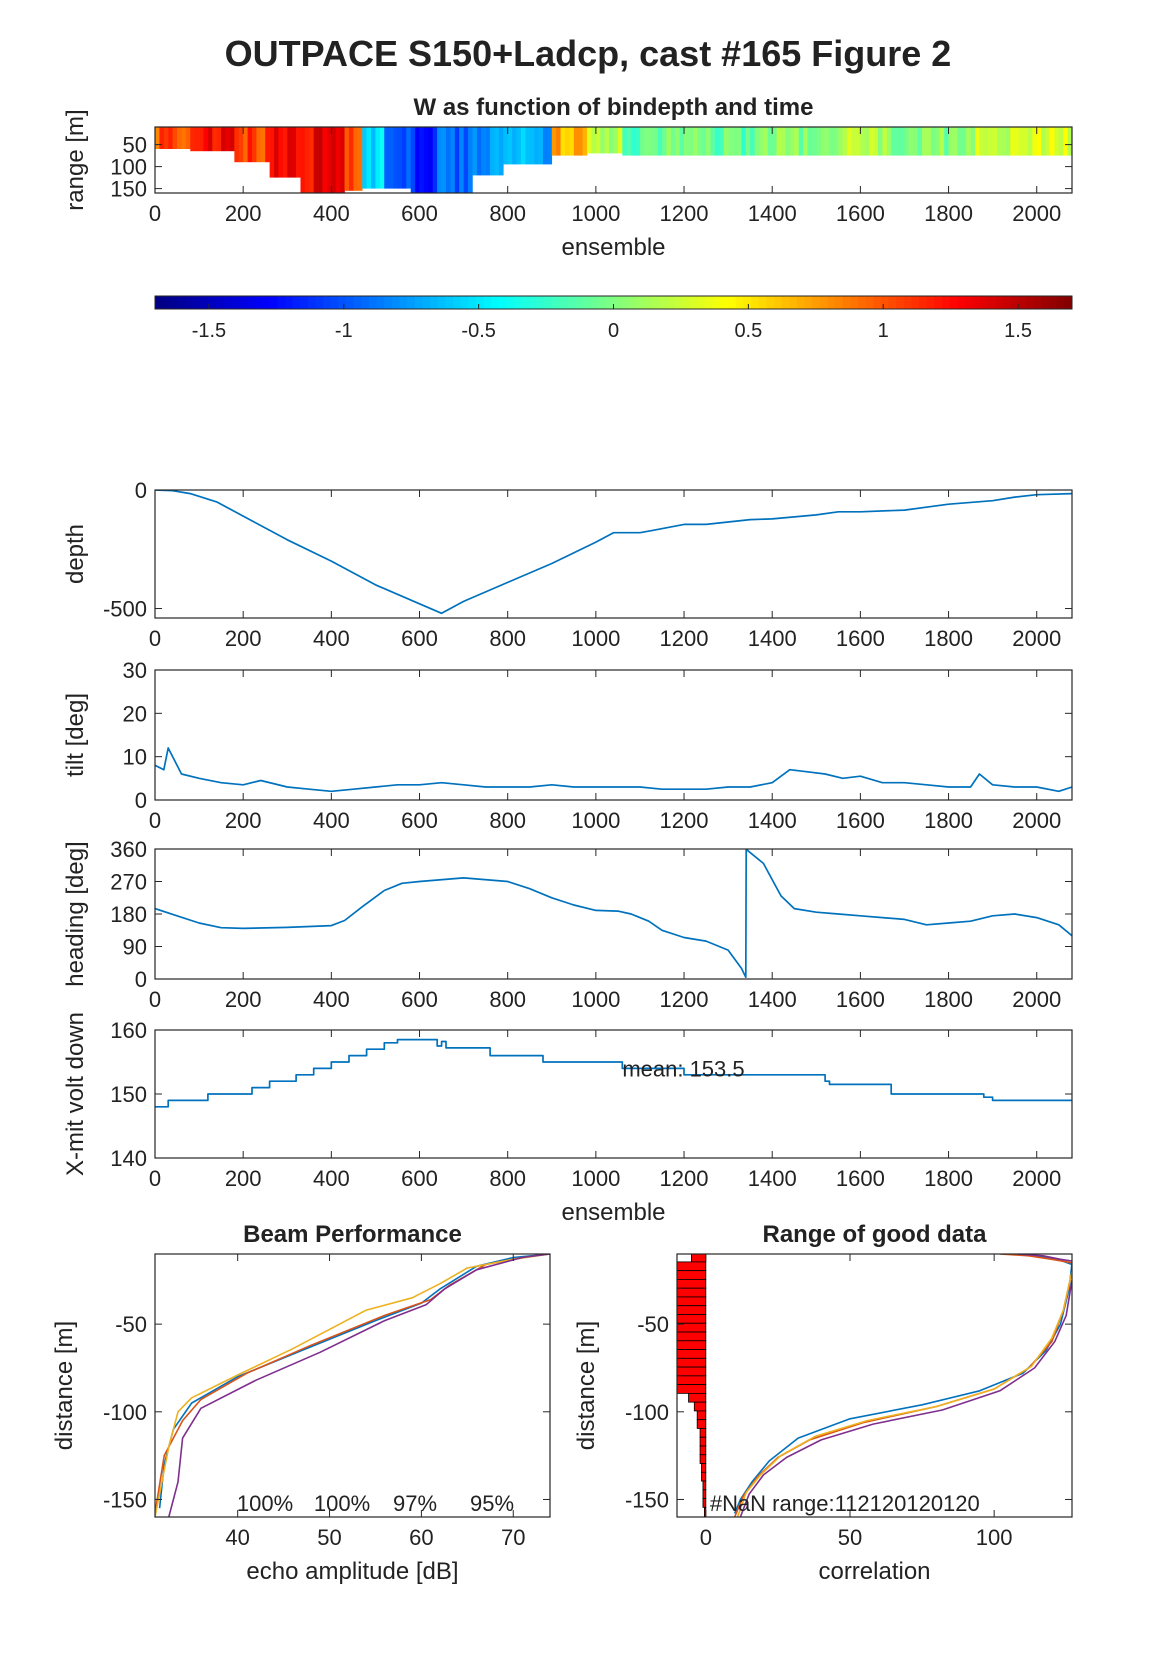 Image resolution: width=1165 pixels, height=1679 pixels. Describe the element at coordinates (595, 638) in the screenshot. I see `depth-xtick-label: 1000` at that location.